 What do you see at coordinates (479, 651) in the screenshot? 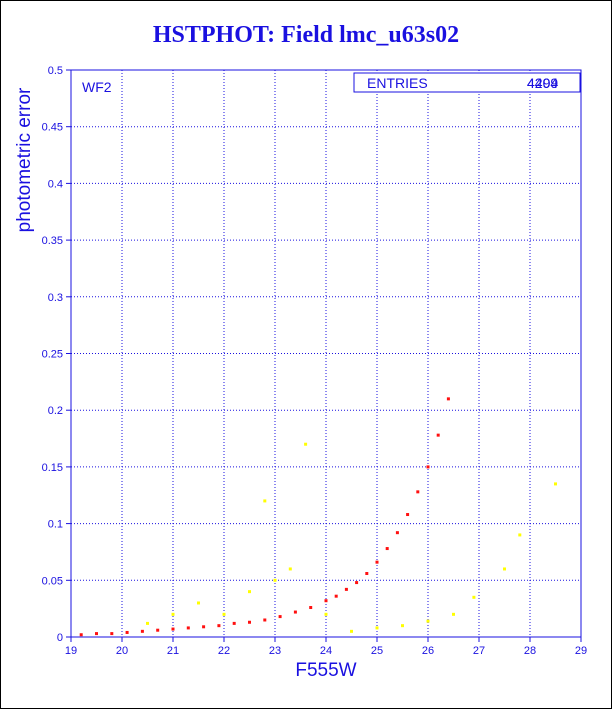
I see `x-tick-label: 27` at bounding box center [479, 651].